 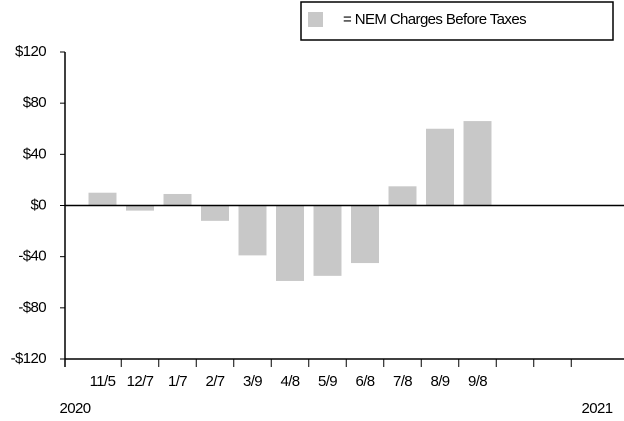 What do you see at coordinates (597, 408) in the screenshot?
I see `year-label: 2021` at bounding box center [597, 408].